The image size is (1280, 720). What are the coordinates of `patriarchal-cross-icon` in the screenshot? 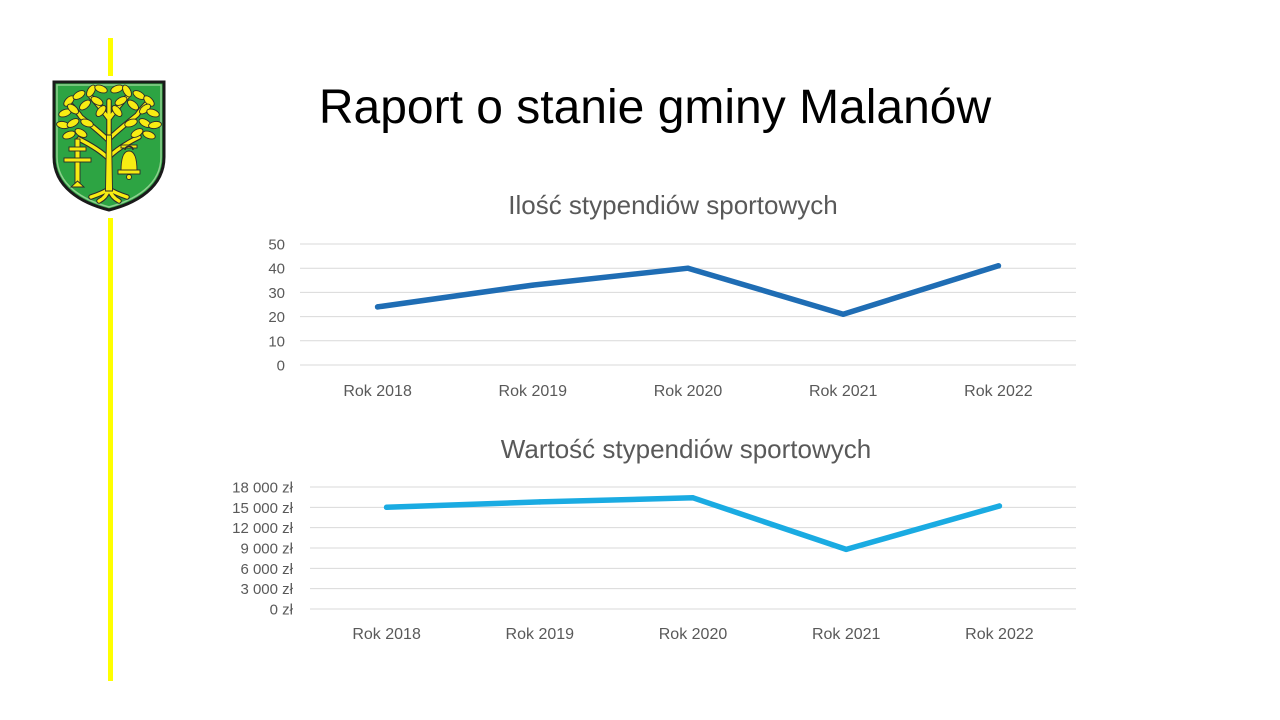 It's located at (77, 163).